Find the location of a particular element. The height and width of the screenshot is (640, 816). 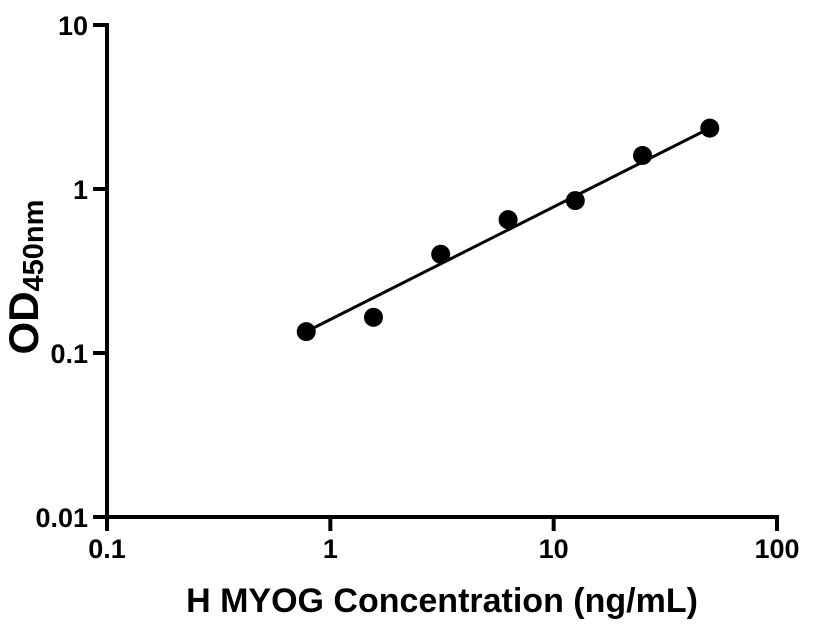

y-tick-label: 0.1 is located at coordinates (69, 354).